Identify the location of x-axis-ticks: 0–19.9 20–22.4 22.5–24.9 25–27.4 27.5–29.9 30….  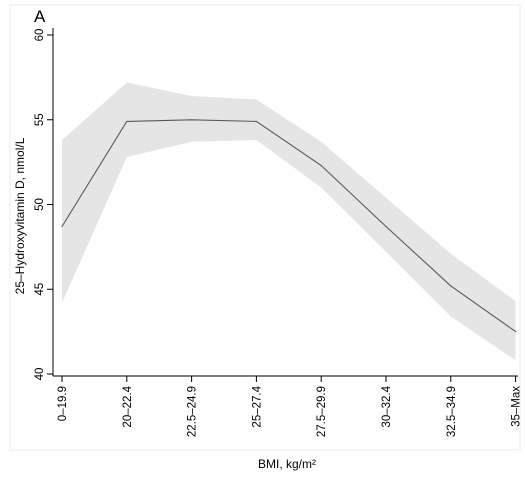
(290, 406).